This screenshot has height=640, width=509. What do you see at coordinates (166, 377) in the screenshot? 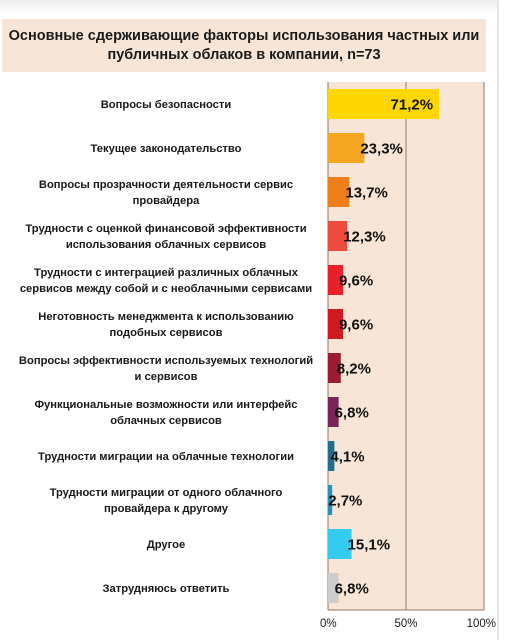
I see `category-label: и сервисов` at bounding box center [166, 377].